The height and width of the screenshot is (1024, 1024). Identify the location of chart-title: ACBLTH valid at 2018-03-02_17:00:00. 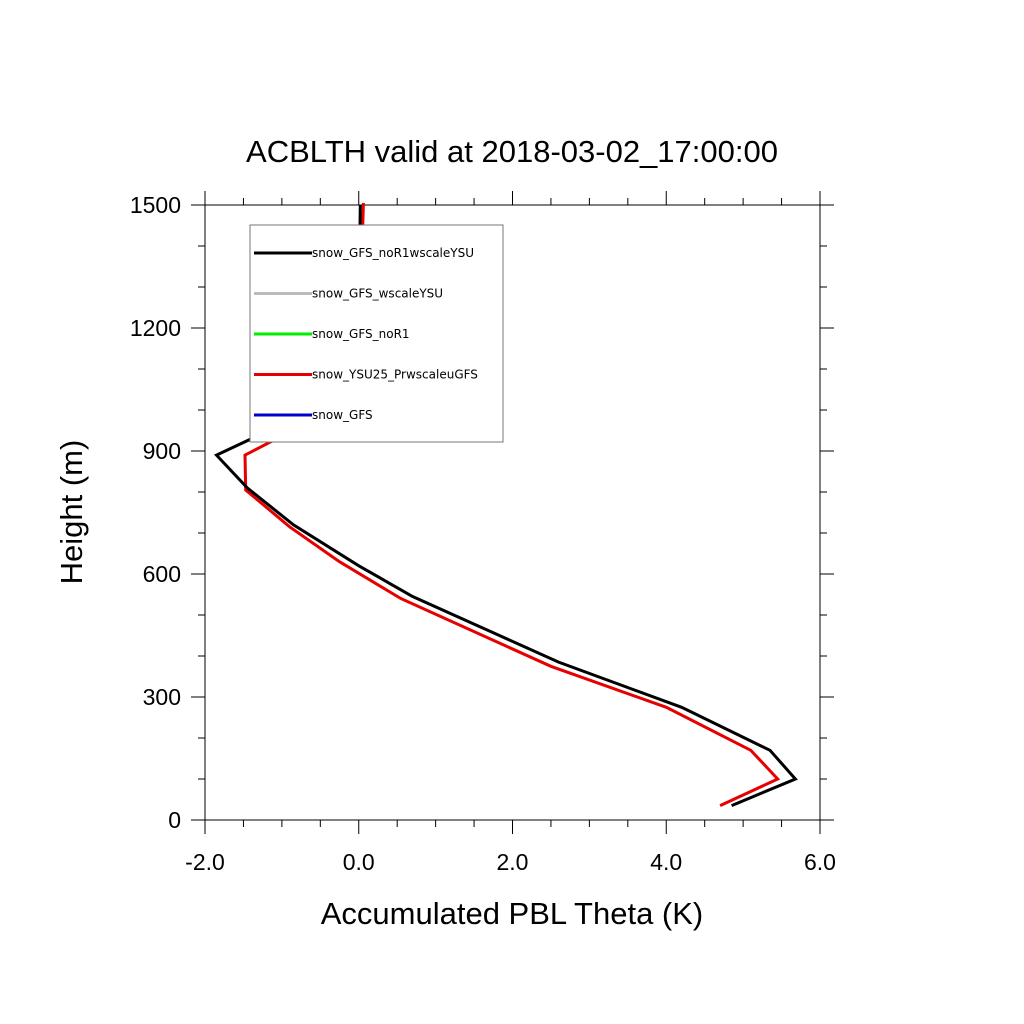
(512, 151).